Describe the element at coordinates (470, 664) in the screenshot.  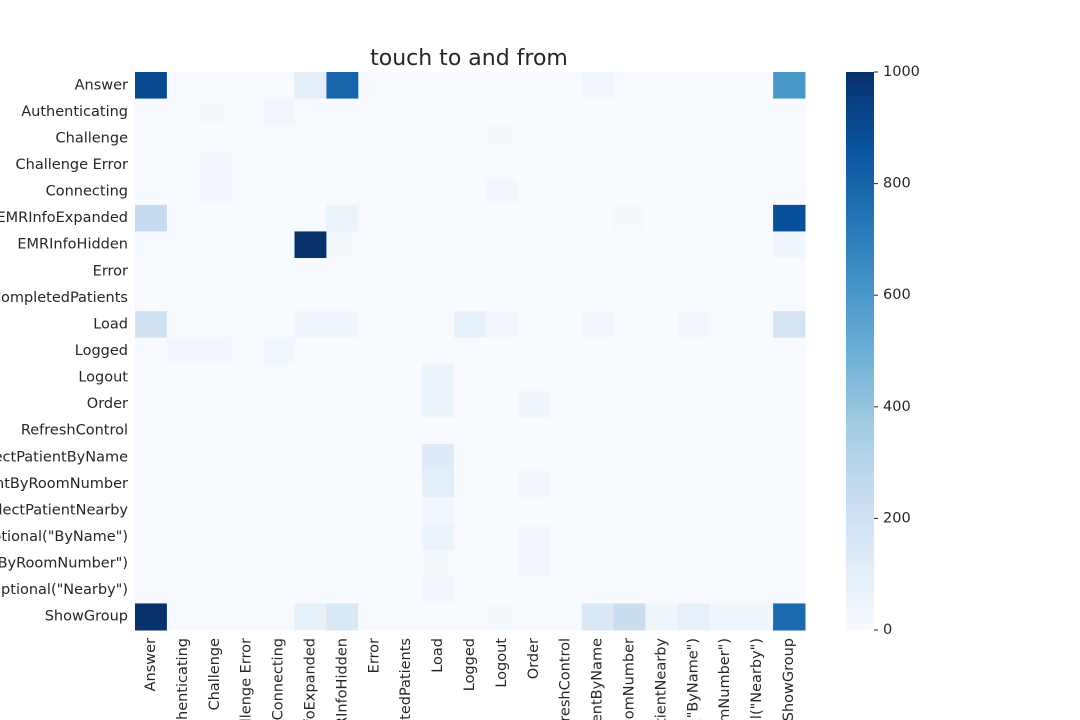
I see `x-tick-label: Logged` at that location.